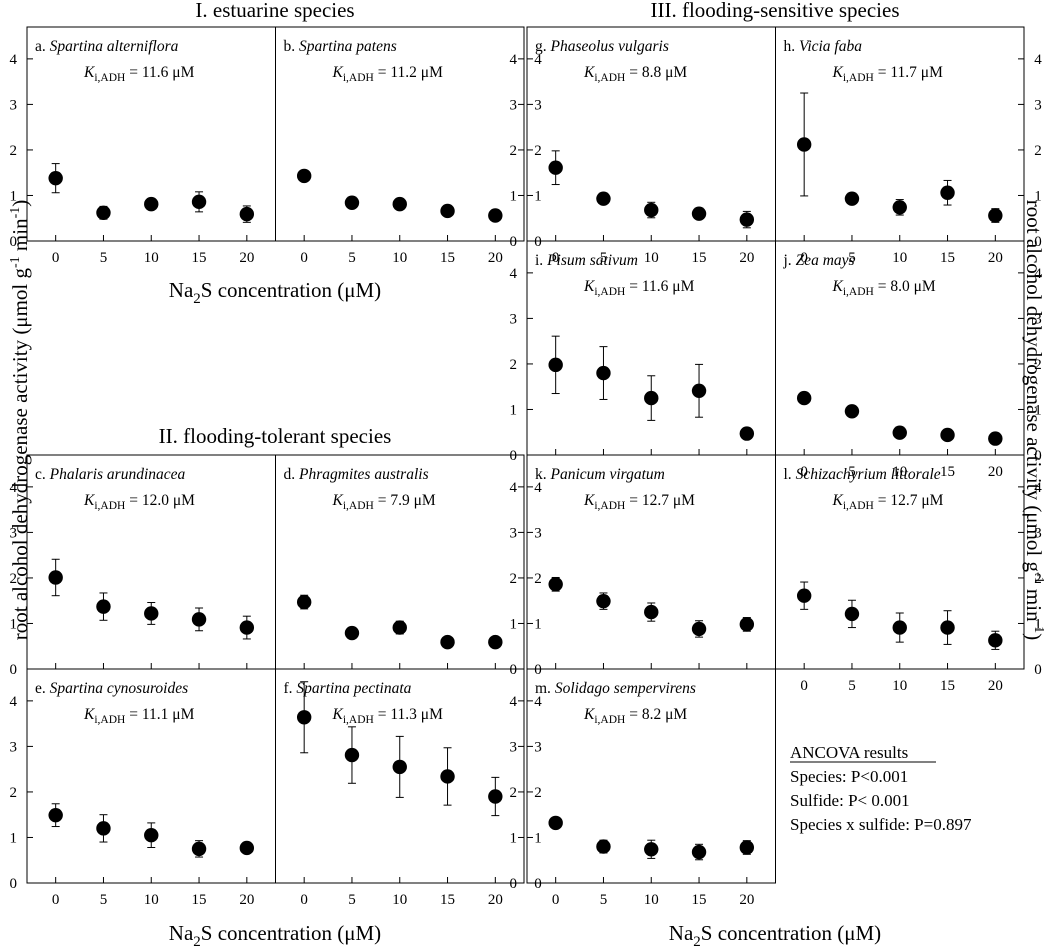 The height and width of the screenshot is (950, 1050). I want to click on panel-b-xtick-label-10: 10, so click(399, 258).